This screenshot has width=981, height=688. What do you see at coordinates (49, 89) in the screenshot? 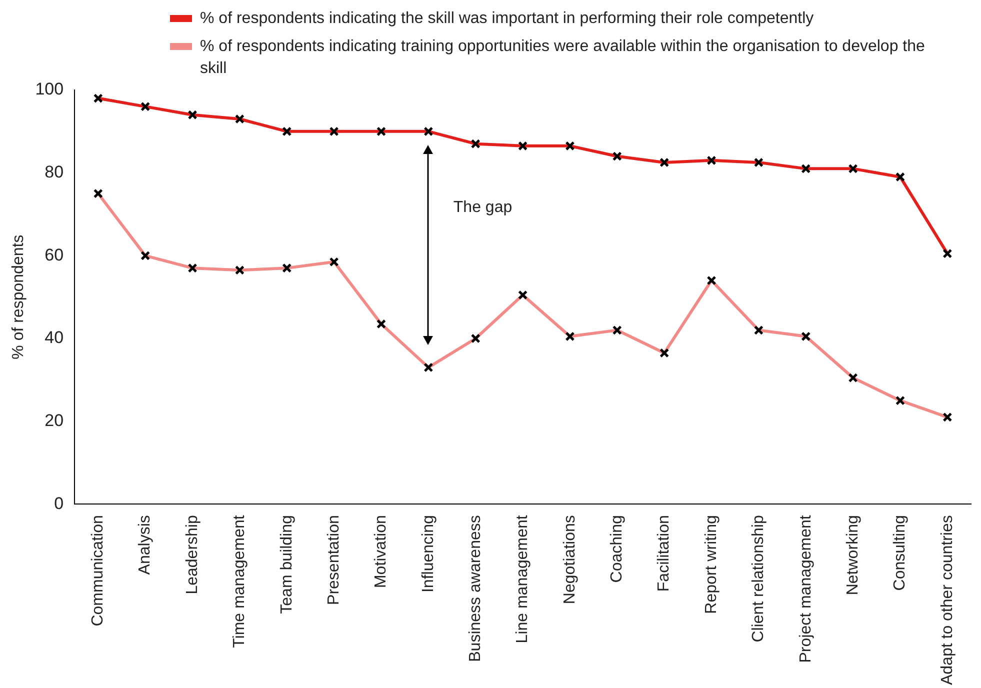
I see `y-tick-label: 100` at bounding box center [49, 89].